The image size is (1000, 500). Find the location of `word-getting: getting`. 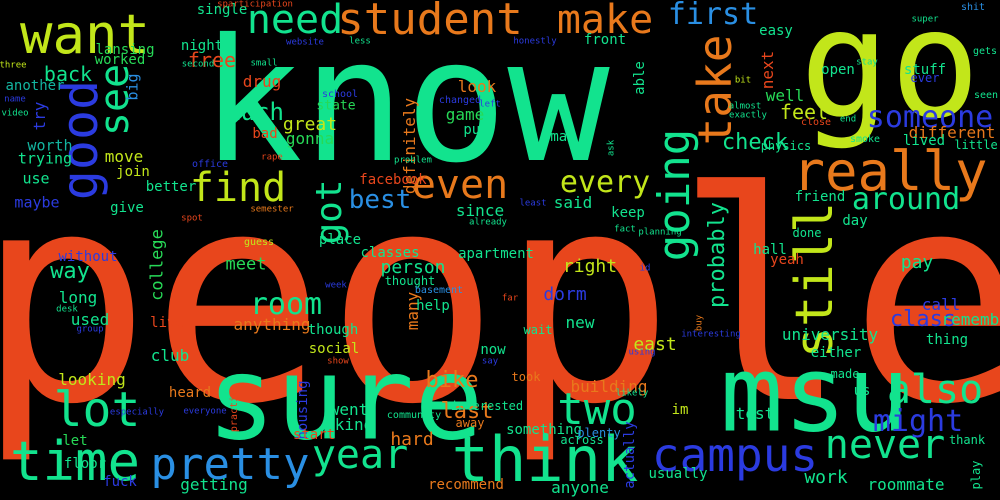

word-getting: getting is located at coordinates (214, 484).